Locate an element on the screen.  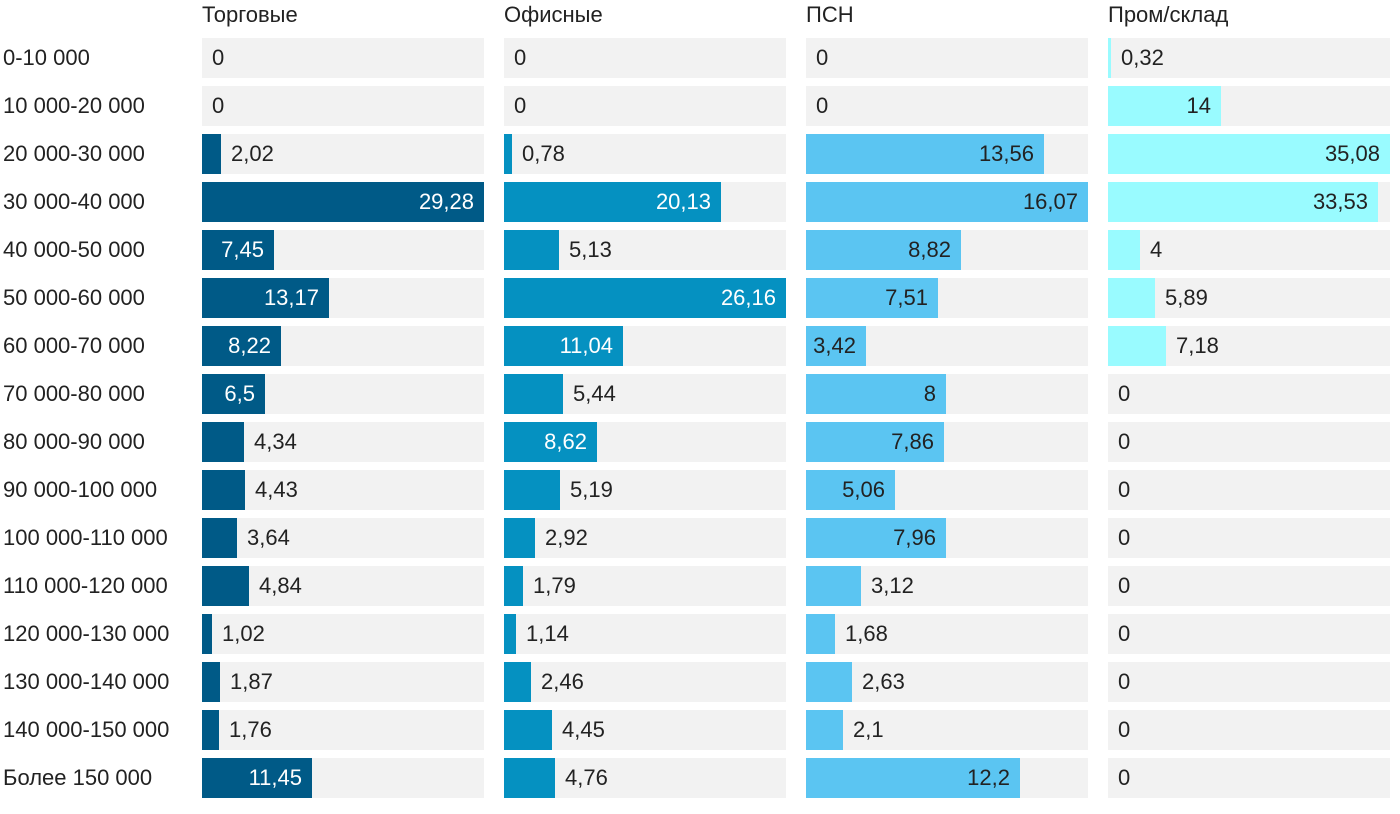
data-label: 3,42 is located at coordinates (834, 345).